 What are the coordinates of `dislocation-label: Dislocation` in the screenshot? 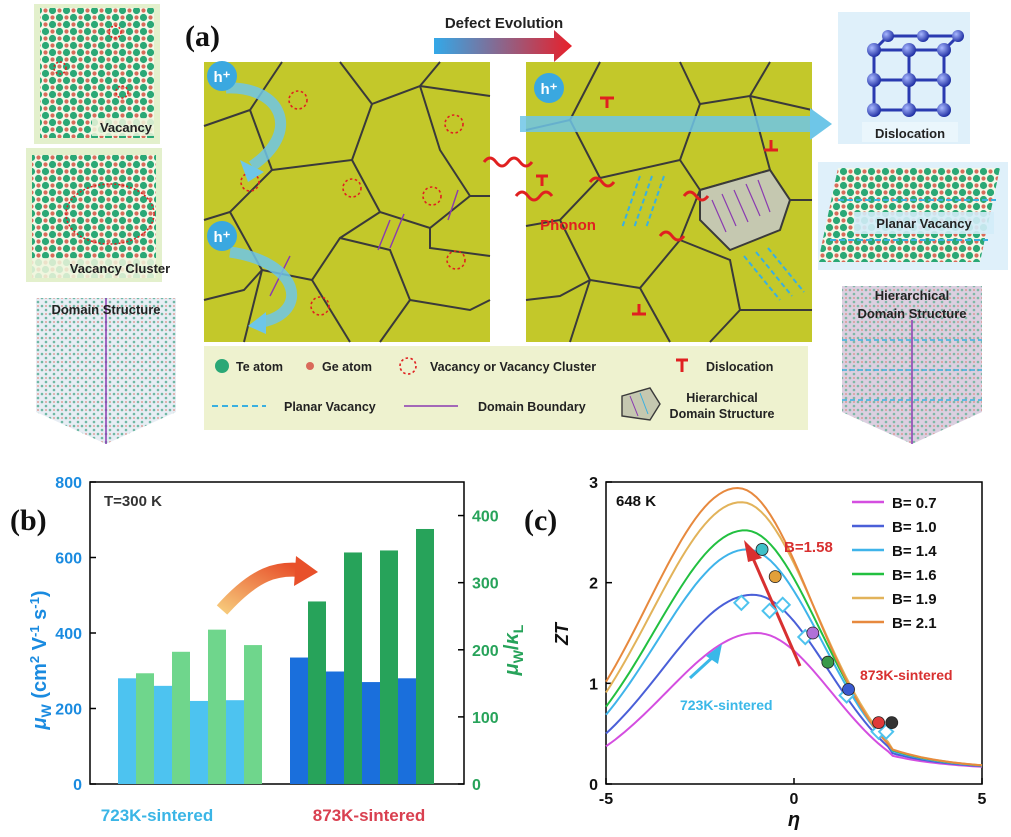 It's located at (910, 133).